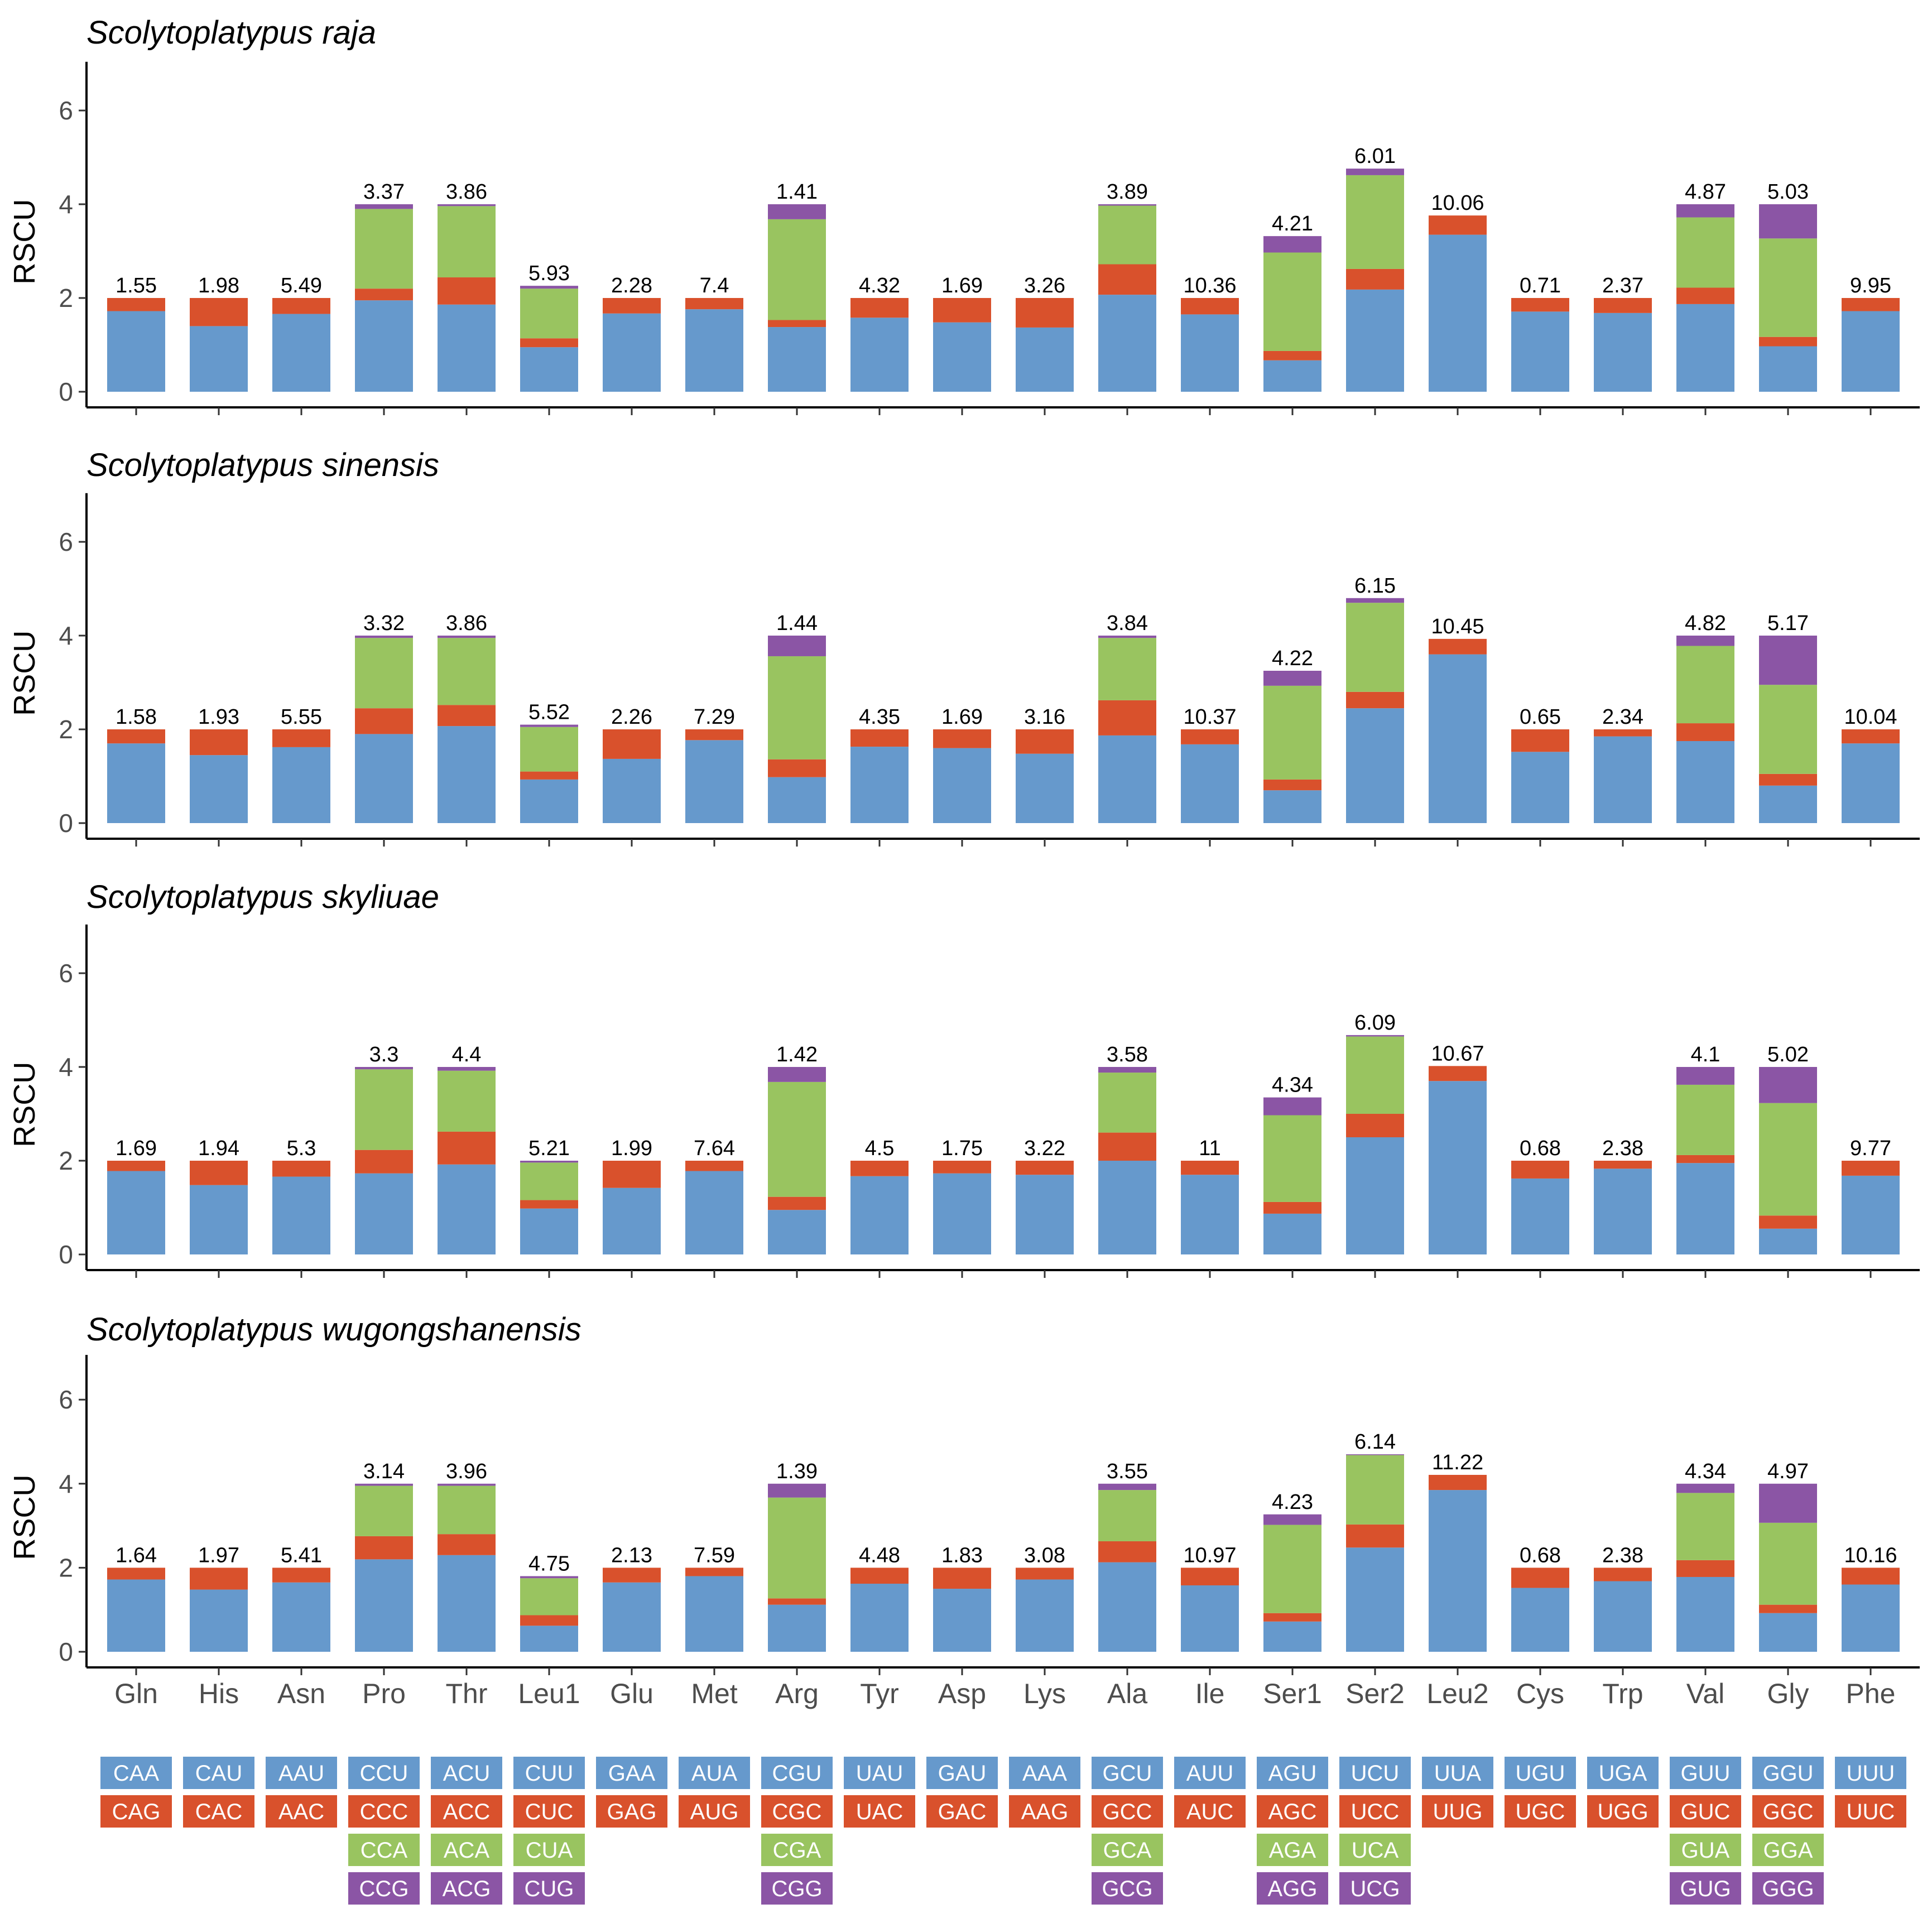 The image size is (1932, 1928). What do you see at coordinates (1044, 1556) in the screenshot?
I see `data-label-lys: 3.08` at bounding box center [1044, 1556].